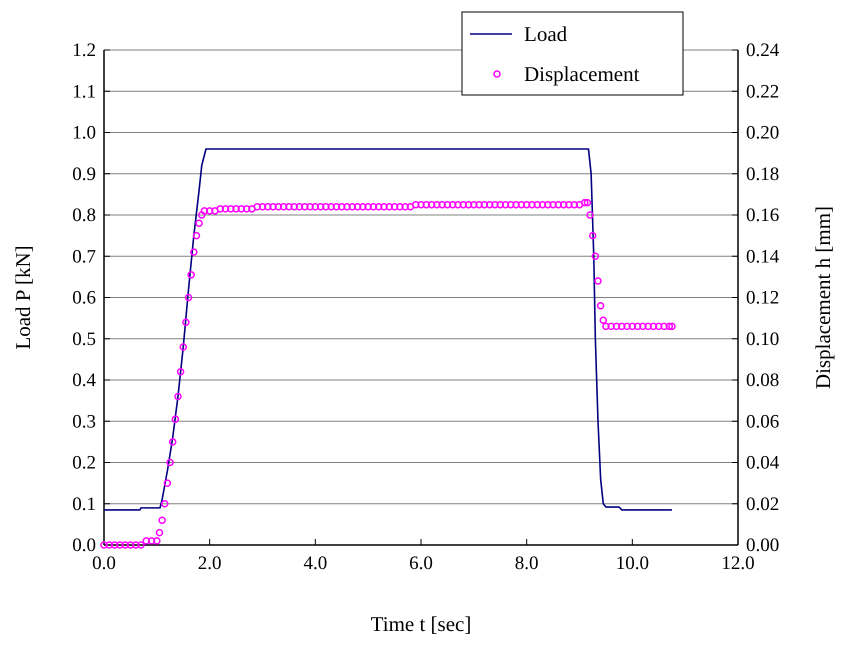 This screenshot has height=648, width=845. What do you see at coordinates (763, 257) in the screenshot?
I see `y2-tick-label: 0.14` at bounding box center [763, 257].